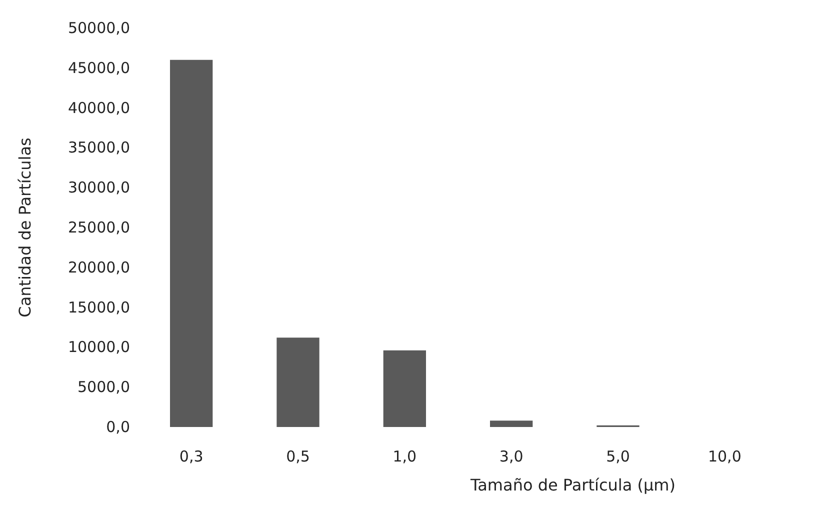 This screenshot has width=827, height=521. Describe the element at coordinates (99, 267) in the screenshot. I see `y-tick-label: 20000,0` at that location.